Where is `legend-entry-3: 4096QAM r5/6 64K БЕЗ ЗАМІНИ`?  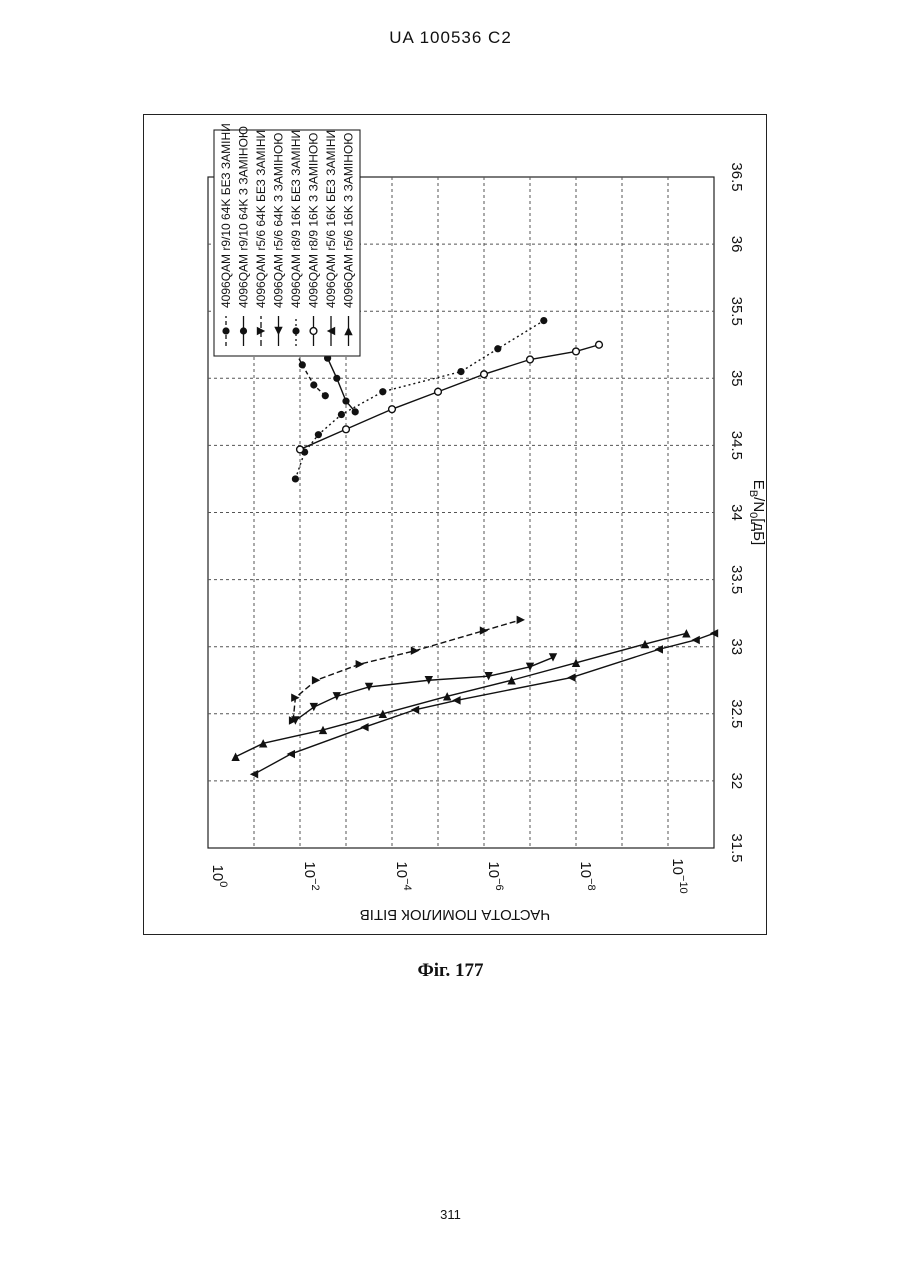 legend-entry-3: 4096QAM r5/6 64K БЕЗ ЗАМІНИ is located at coordinates (261, 219).